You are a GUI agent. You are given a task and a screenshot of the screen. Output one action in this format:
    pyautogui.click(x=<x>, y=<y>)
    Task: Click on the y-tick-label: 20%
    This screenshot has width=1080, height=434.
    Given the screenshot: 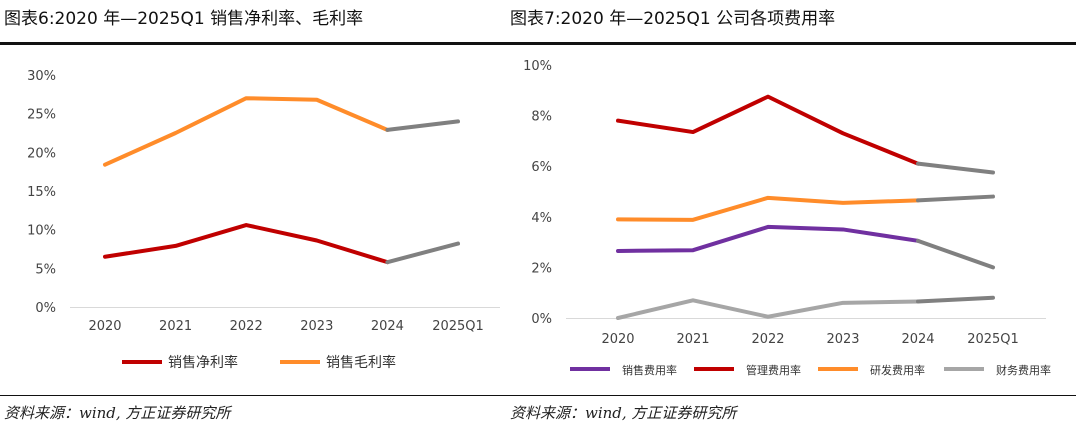 What is the action you would take?
    pyautogui.click(x=41, y=153)
    